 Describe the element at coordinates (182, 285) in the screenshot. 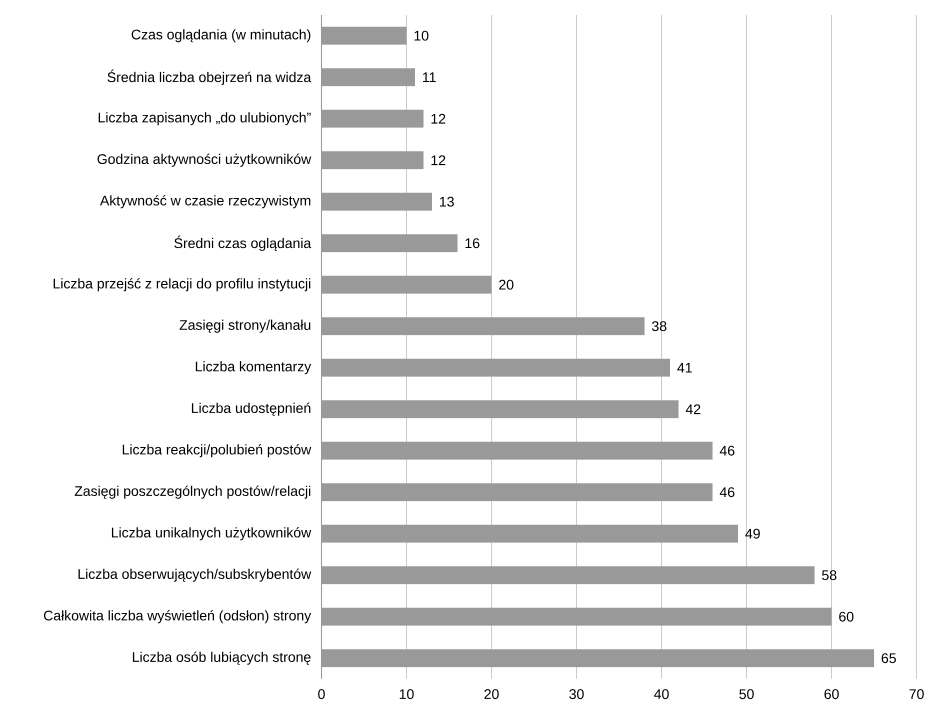

I see `y-tick-label: Liczba przejść z relacji do profilu instytucji` at that location.